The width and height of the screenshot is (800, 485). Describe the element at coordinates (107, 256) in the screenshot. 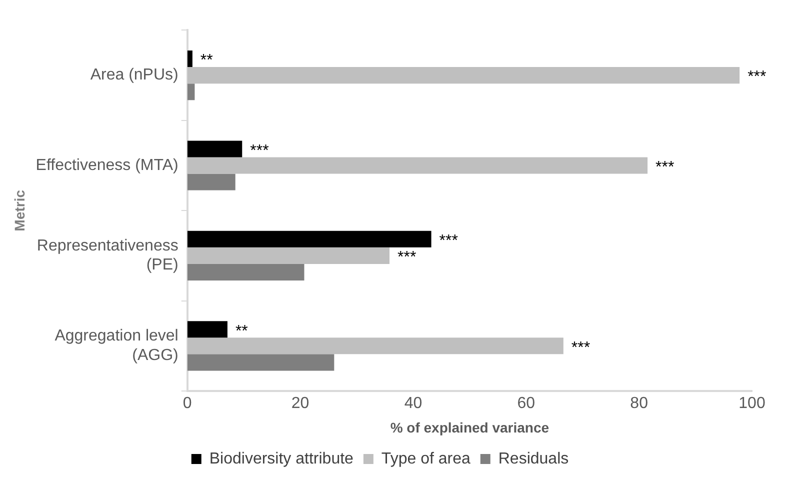

I see `y-tick-label: Representativeness (PE)` at that location.